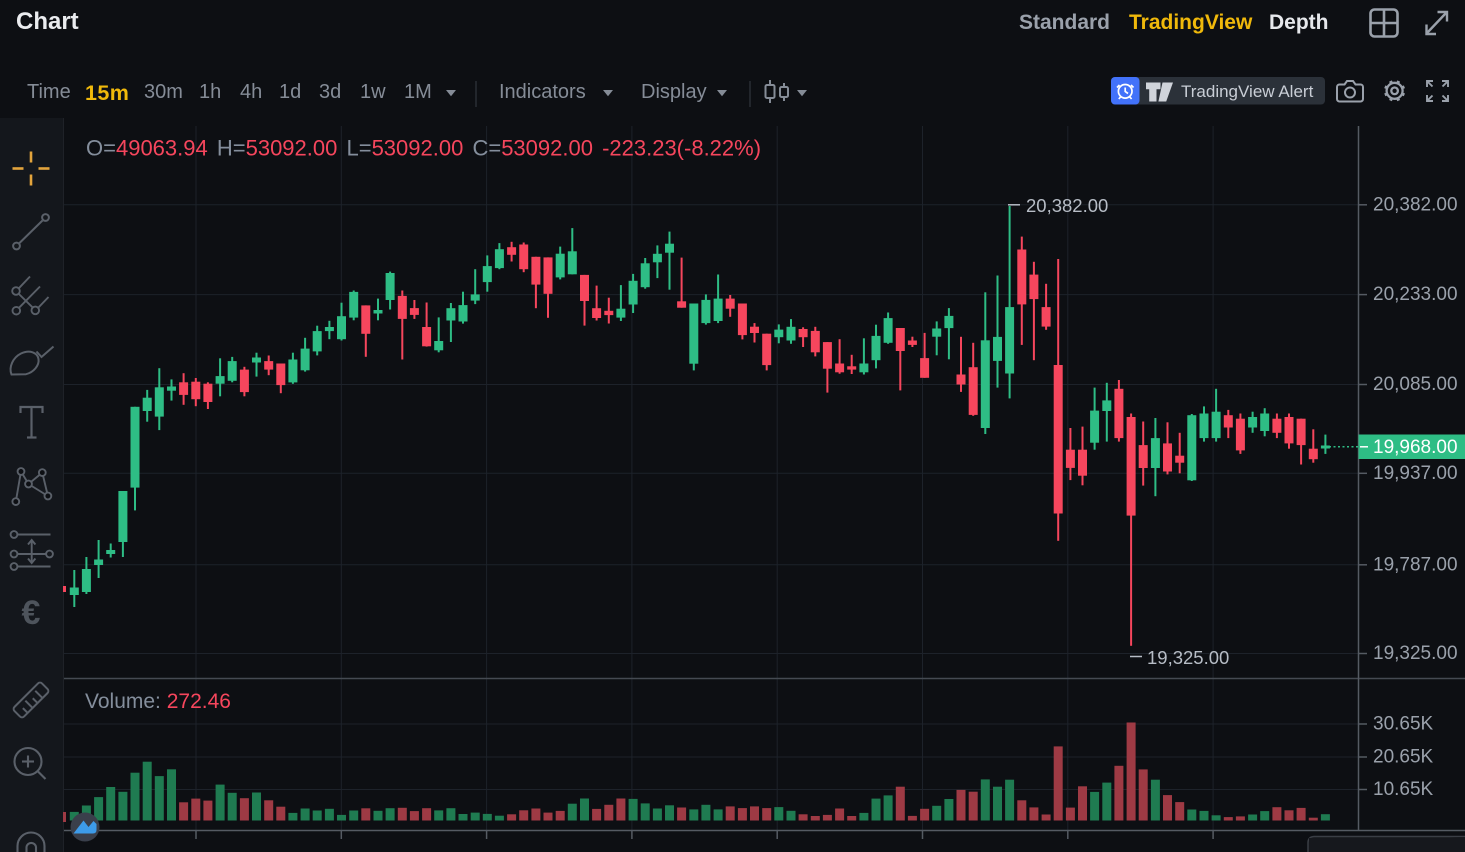  Describe the element at coordinates (158, 701) in the screenshot. I see `svg-text: Volume: 272.46` at that location.